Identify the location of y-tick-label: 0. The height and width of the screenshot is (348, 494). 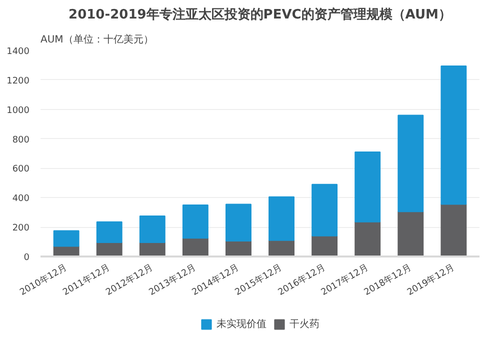
(27, 258).